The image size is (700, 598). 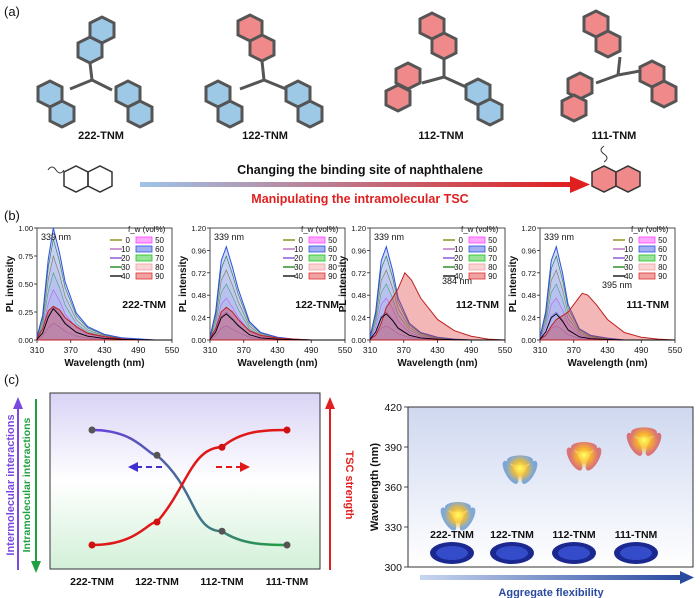 What do you see at coordinates (360, 199) in the screenshot?
I see `arrow-text-bottom: Manipulating the intramolecular TSC` at bounding box center [360, 199].